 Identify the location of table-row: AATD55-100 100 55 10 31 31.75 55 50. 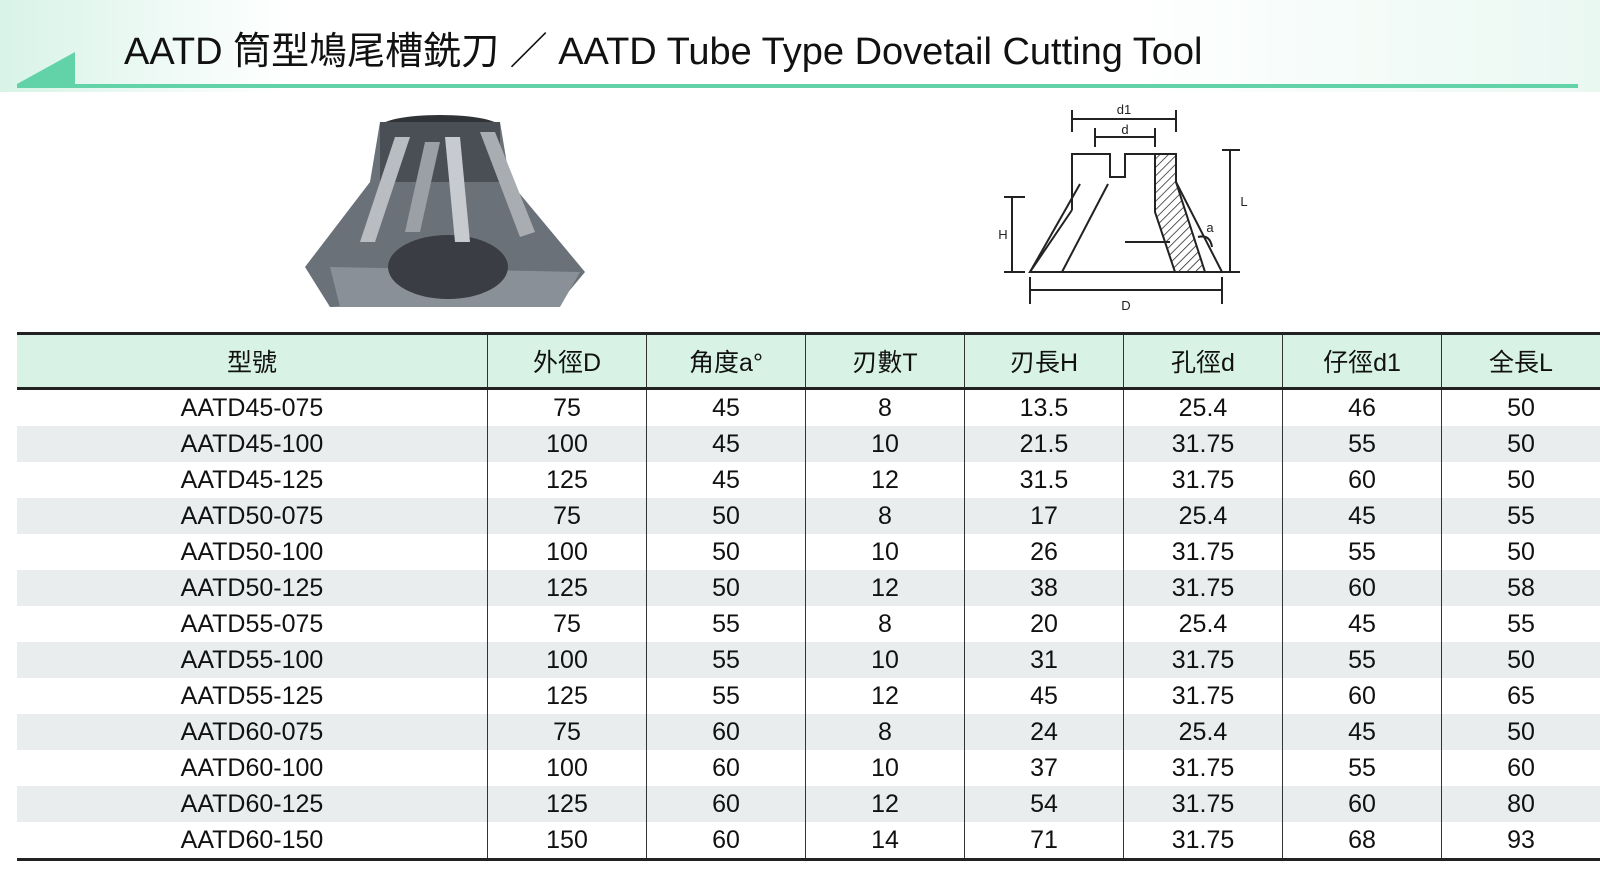
(808, 660).